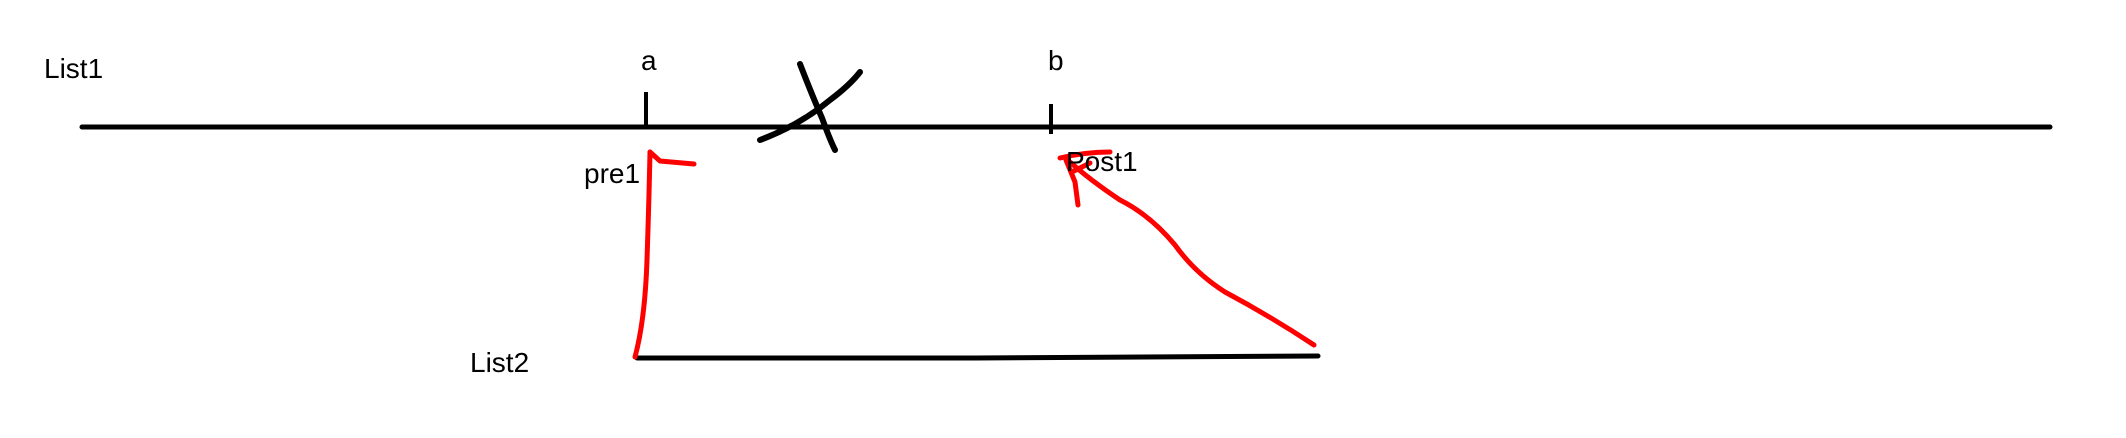  I want to click on node-b-label: b, so click(1056, 60).